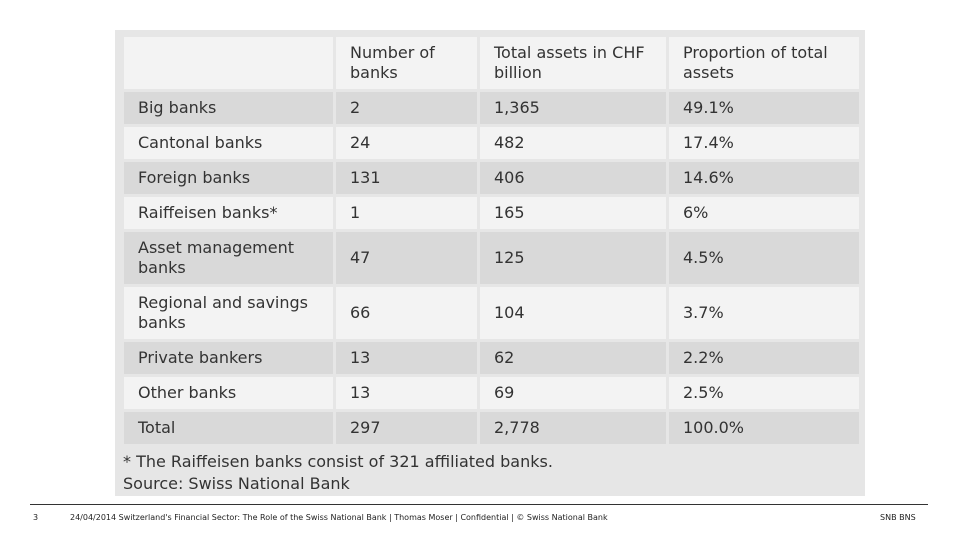 This screenshot has width=961, height=540. Describe the element at coordinates (573, 63) in the screenshot. I see `header-cell-total-assets: Total assets in CHF billion` at that location.